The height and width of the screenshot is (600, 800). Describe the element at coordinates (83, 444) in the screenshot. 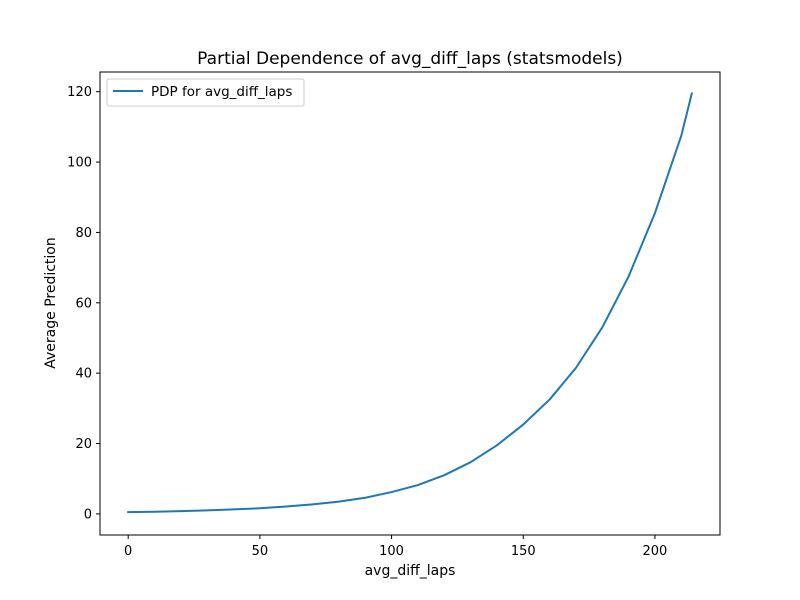

I see `y-tick-label: 20` at that location.